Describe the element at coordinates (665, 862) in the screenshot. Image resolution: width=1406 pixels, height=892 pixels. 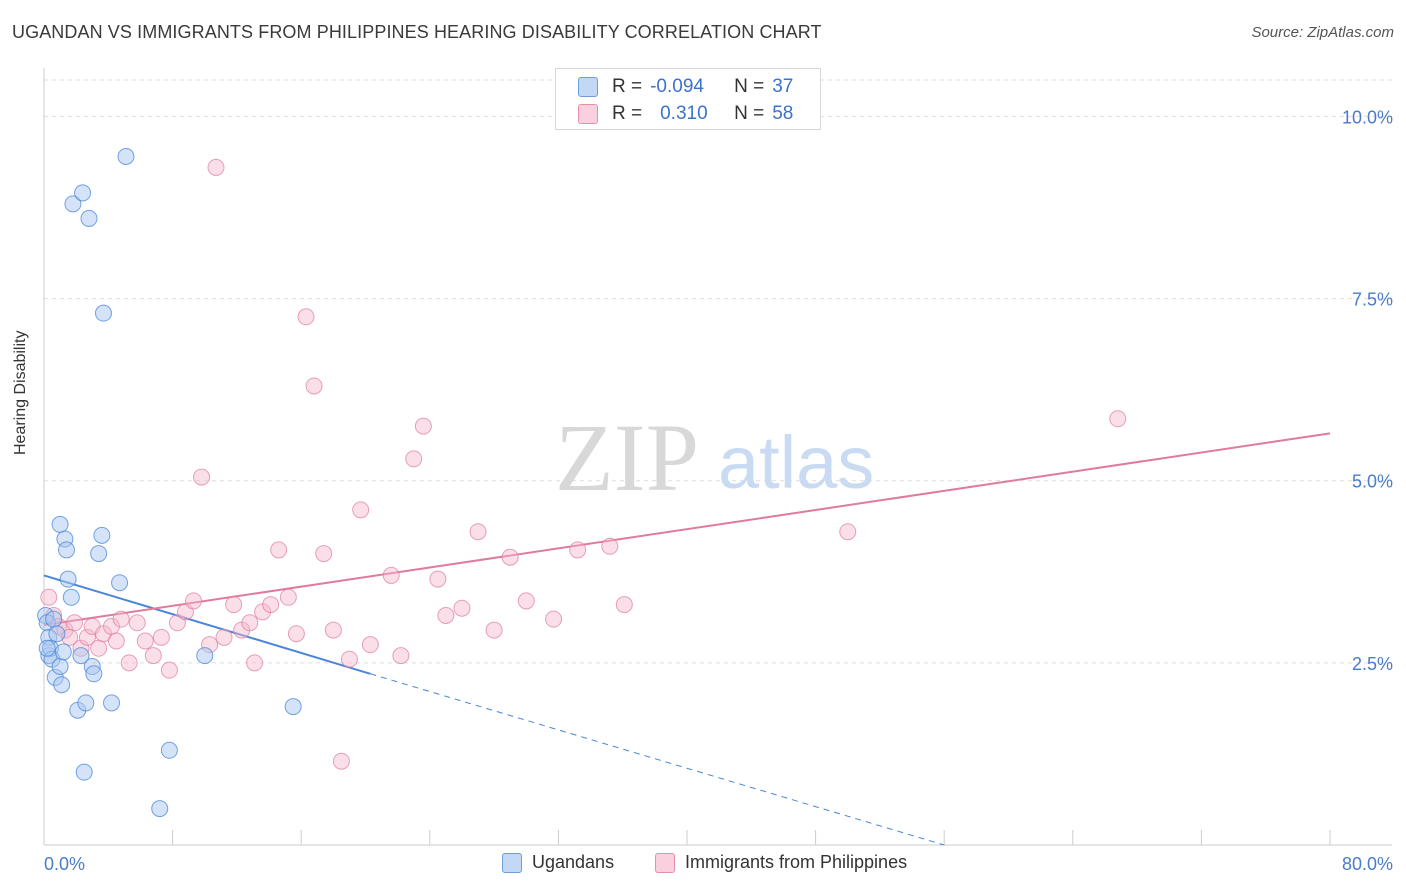
I see `legend-swatch-pink` at that location.